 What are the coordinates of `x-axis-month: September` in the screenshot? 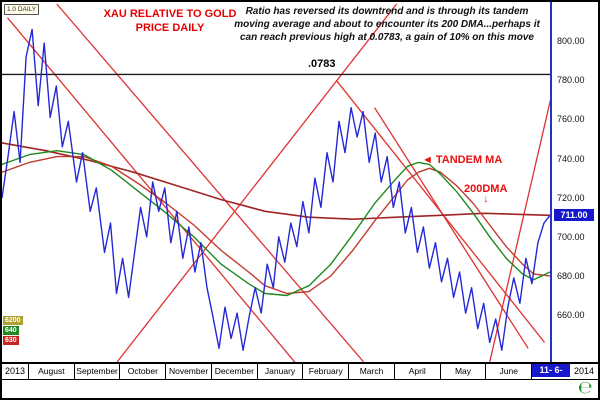 It's located at (96, 371).